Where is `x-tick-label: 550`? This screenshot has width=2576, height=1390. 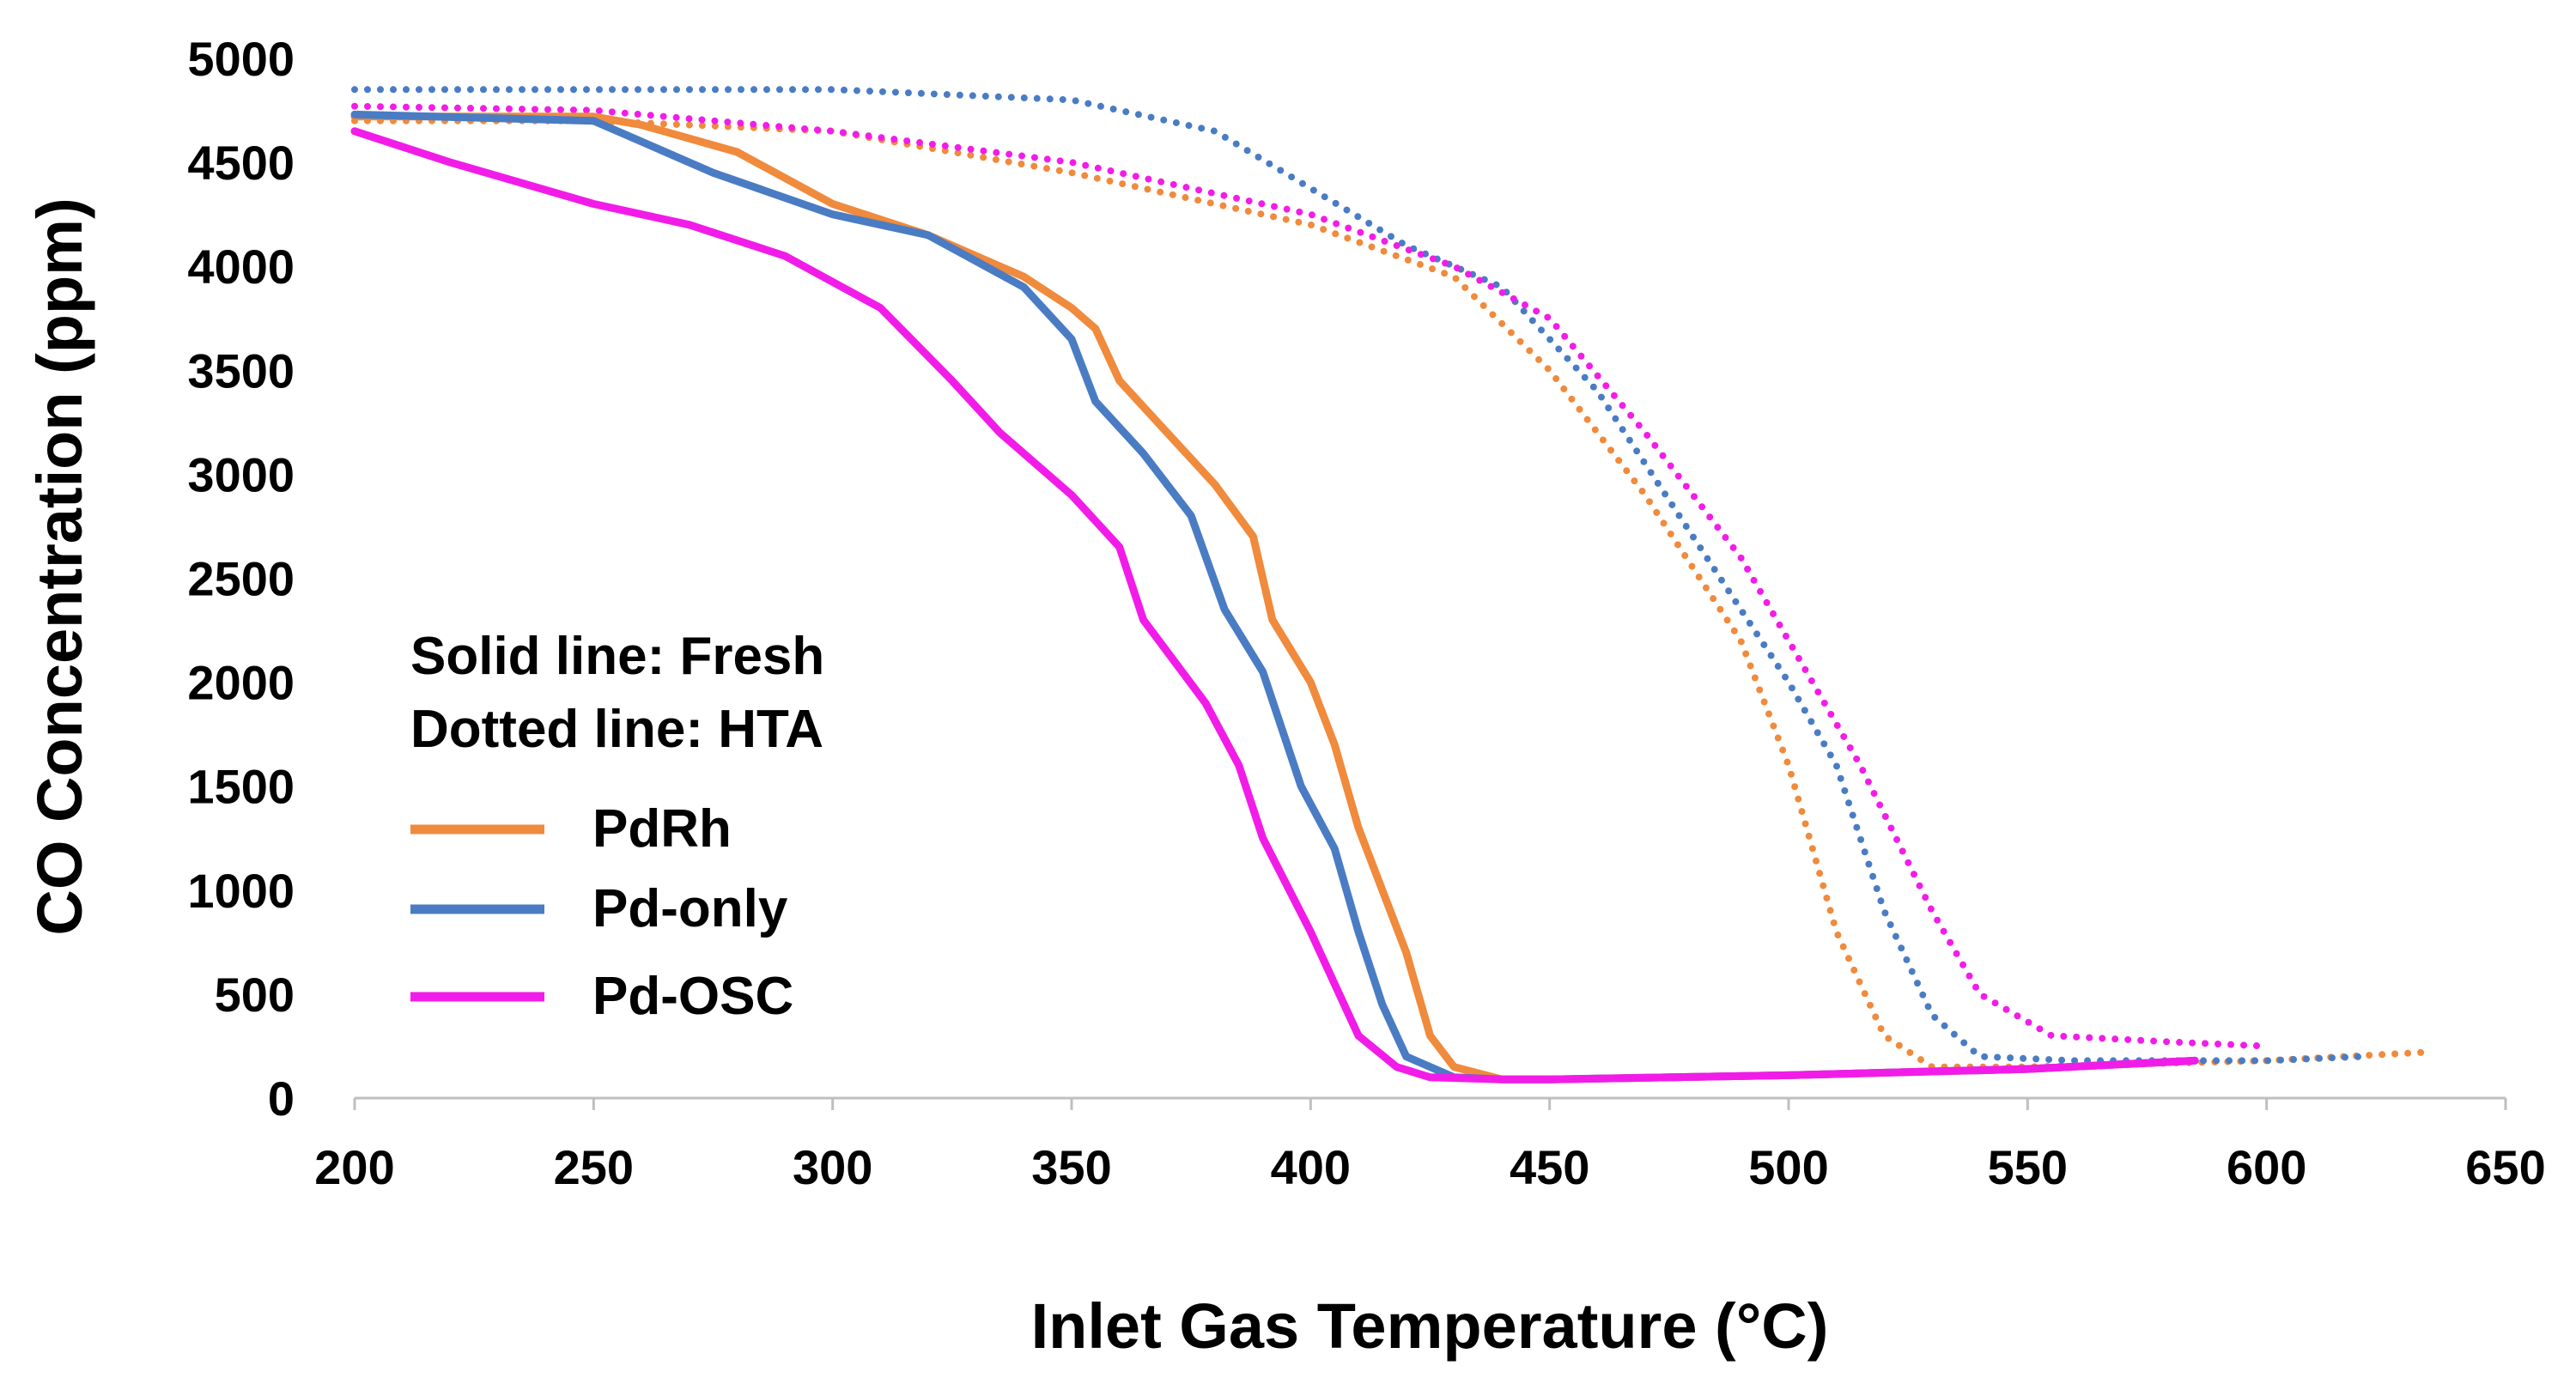
x-tick-label: 550 is located at coordinates (2028, 1167).